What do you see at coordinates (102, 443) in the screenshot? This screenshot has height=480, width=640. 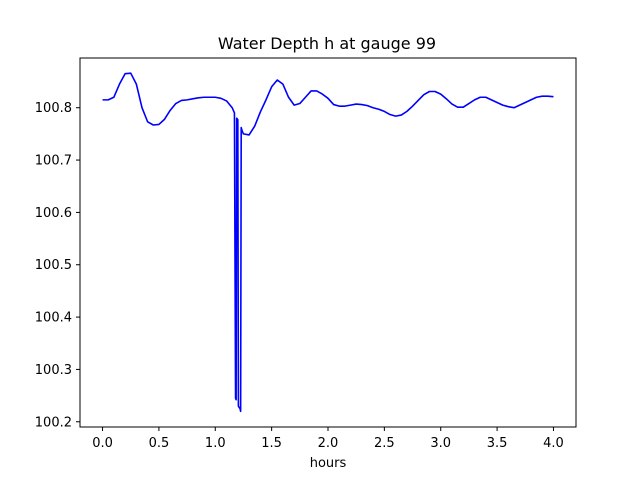 I see `x-tick-label: 0.0` at bounding box center [102, 443].